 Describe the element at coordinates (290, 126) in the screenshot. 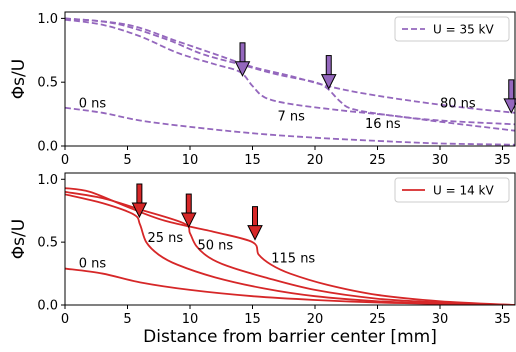

I see `series-line` at that location.